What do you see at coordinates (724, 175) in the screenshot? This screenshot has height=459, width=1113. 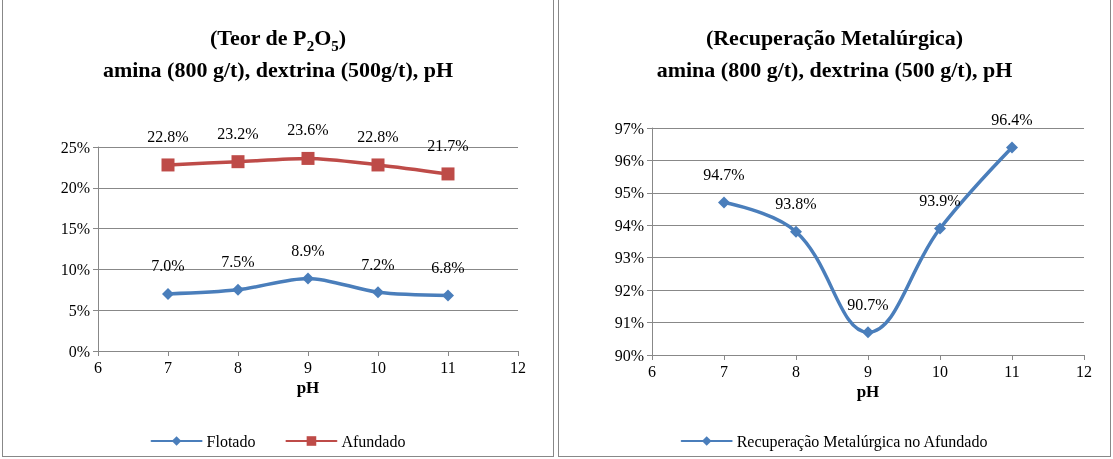 I see `data-label: 94.7%` at bounding box center [724, 175].